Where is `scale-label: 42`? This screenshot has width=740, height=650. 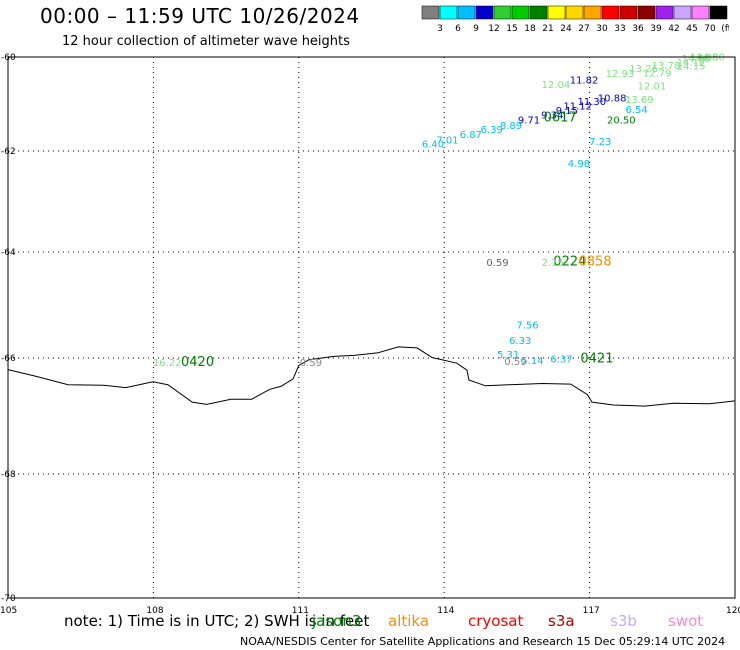 scale-label: 42 is located at coordinates (673, 29).